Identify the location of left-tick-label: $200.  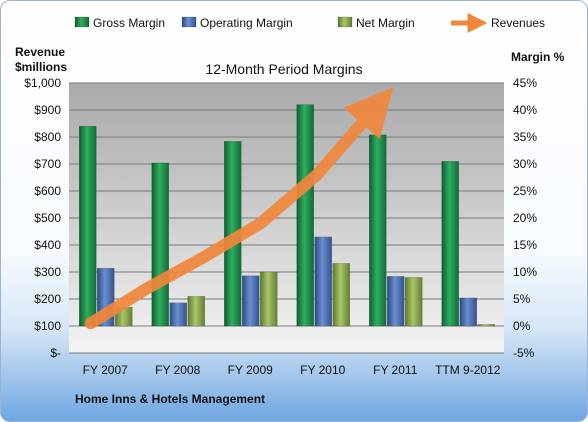
(47, 299).